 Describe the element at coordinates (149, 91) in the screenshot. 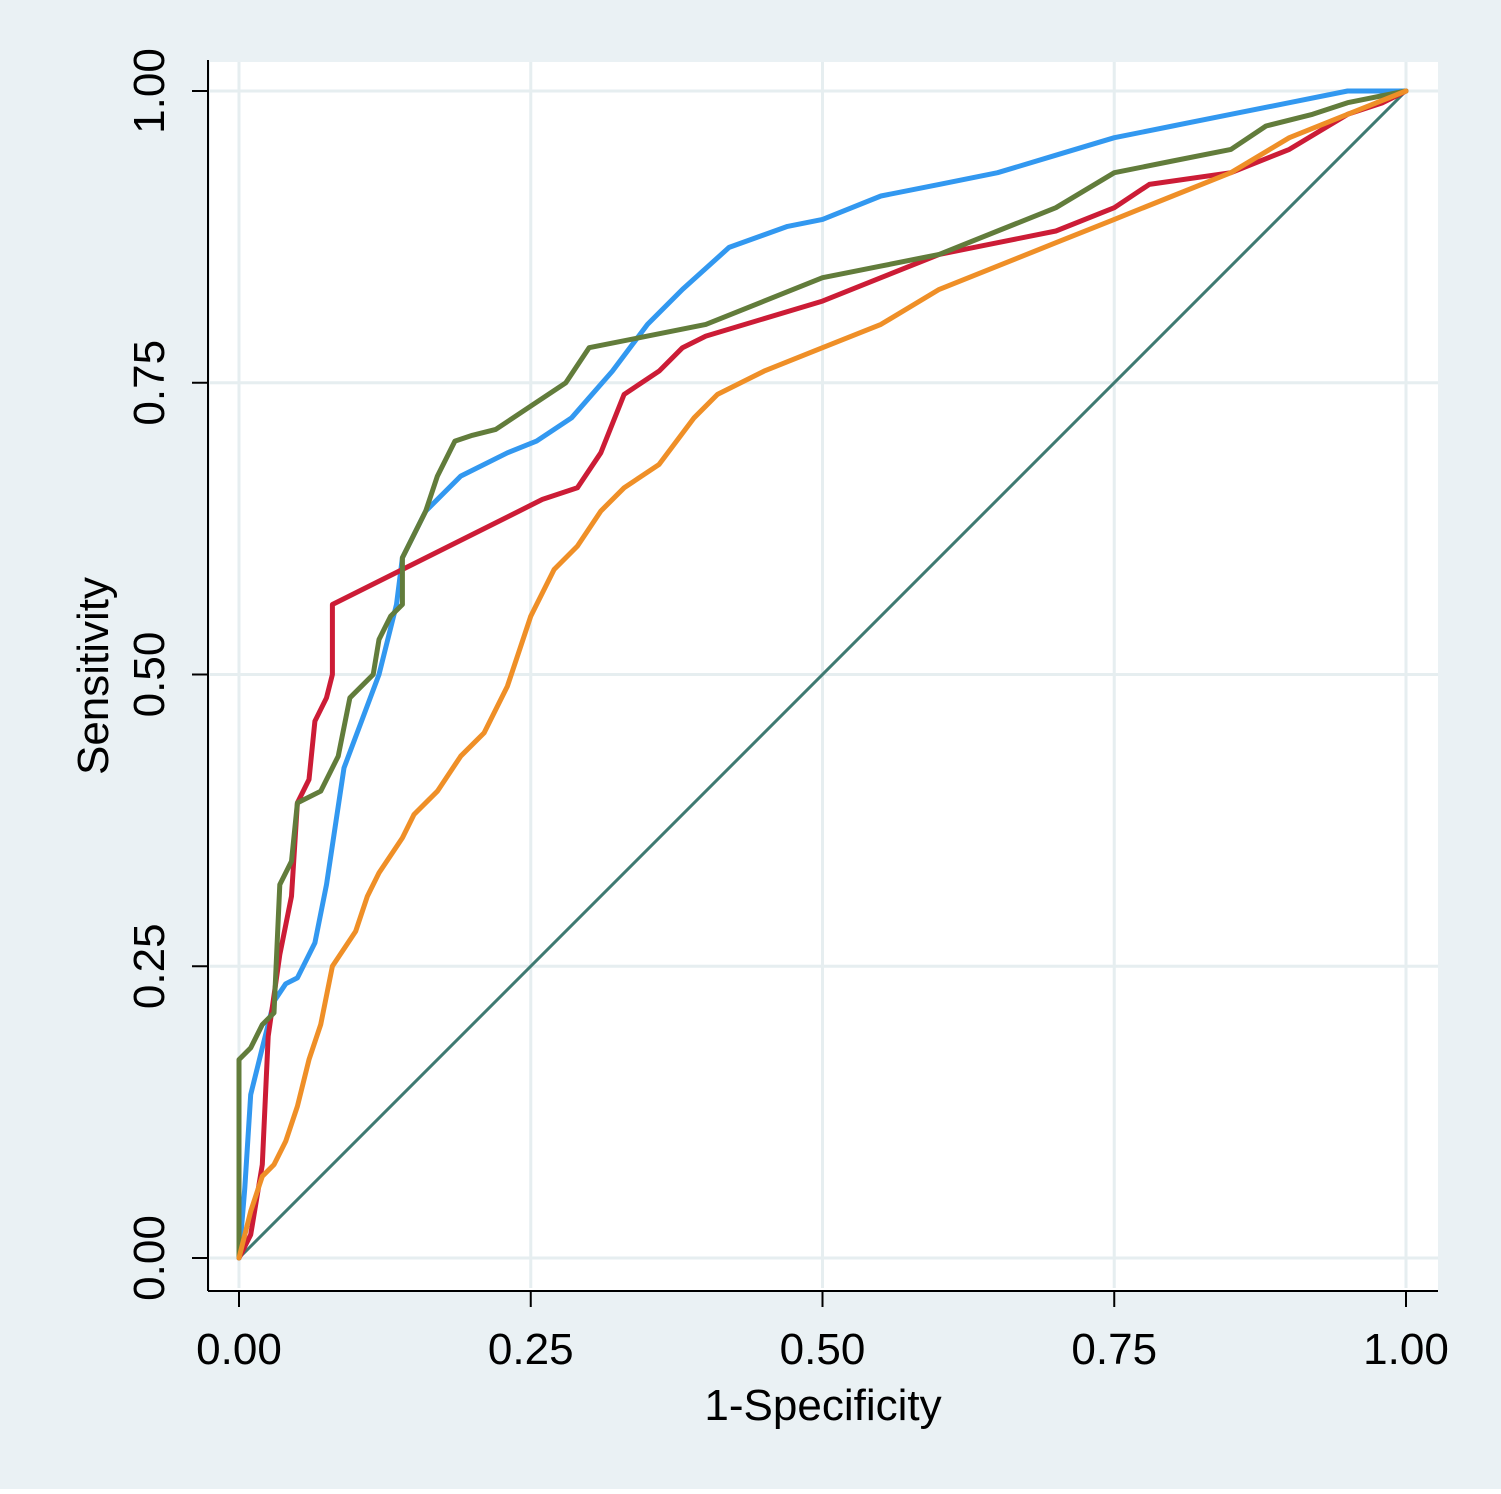

I see `y-tick-label-4: 1.00` at that location.